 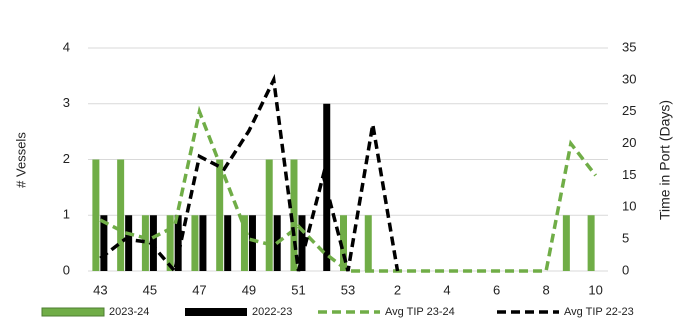 What do you see at coordinates (129, 312) in the screenshot?
I see `legend-label: 2023-24` at bounding box center [129, 312].